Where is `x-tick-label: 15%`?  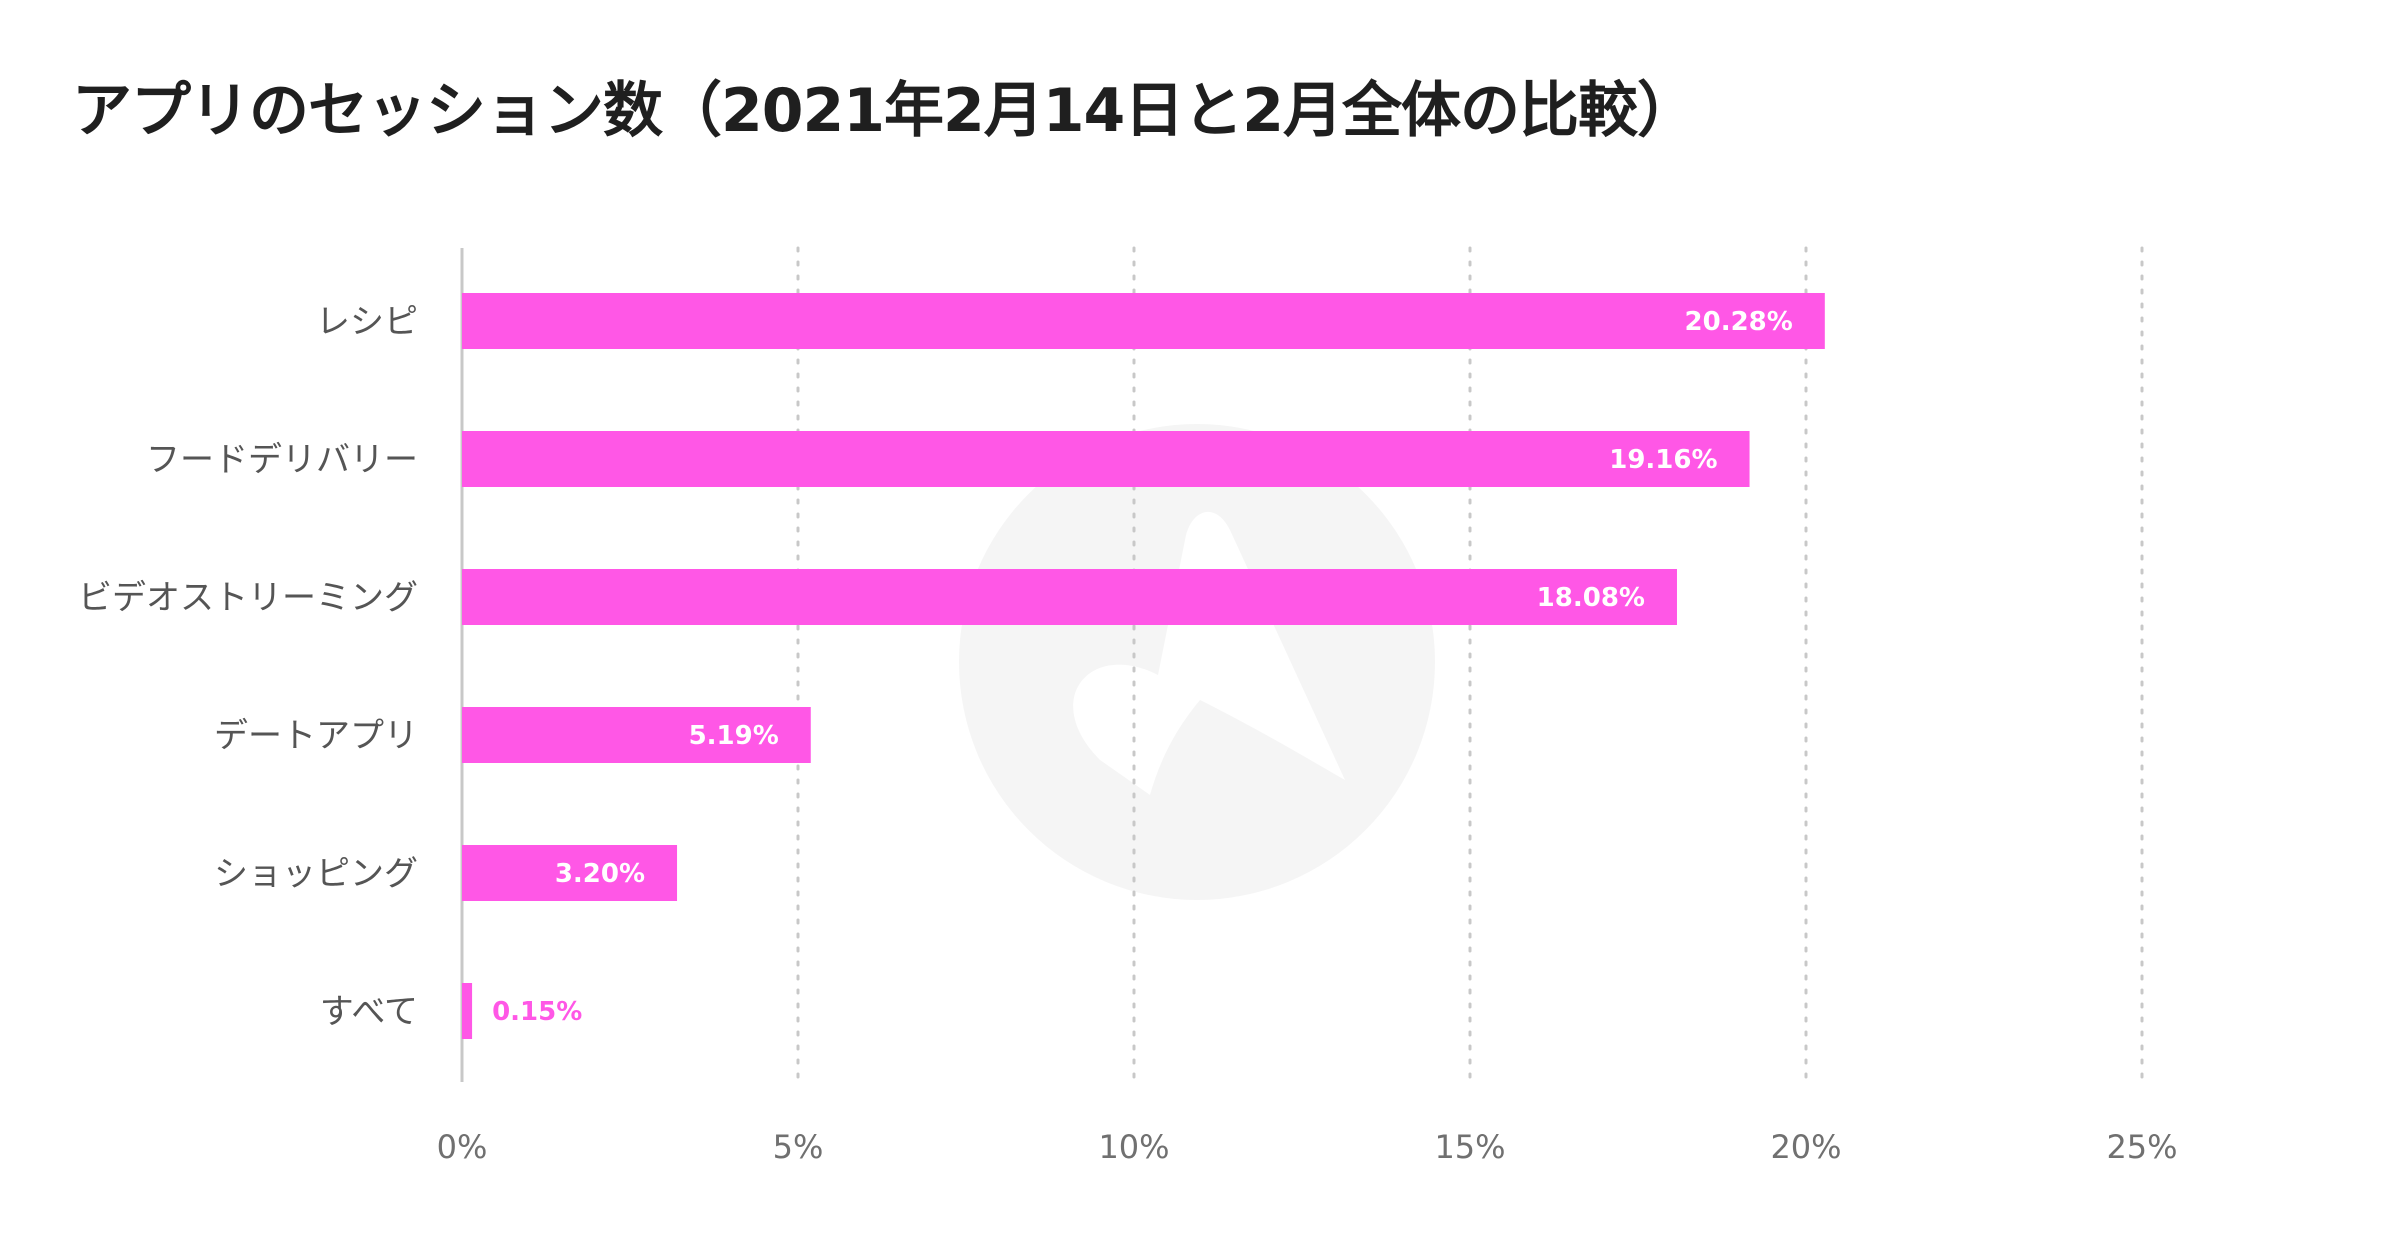
x-tick-label: 15% is located at coordinates (1469, 1147).